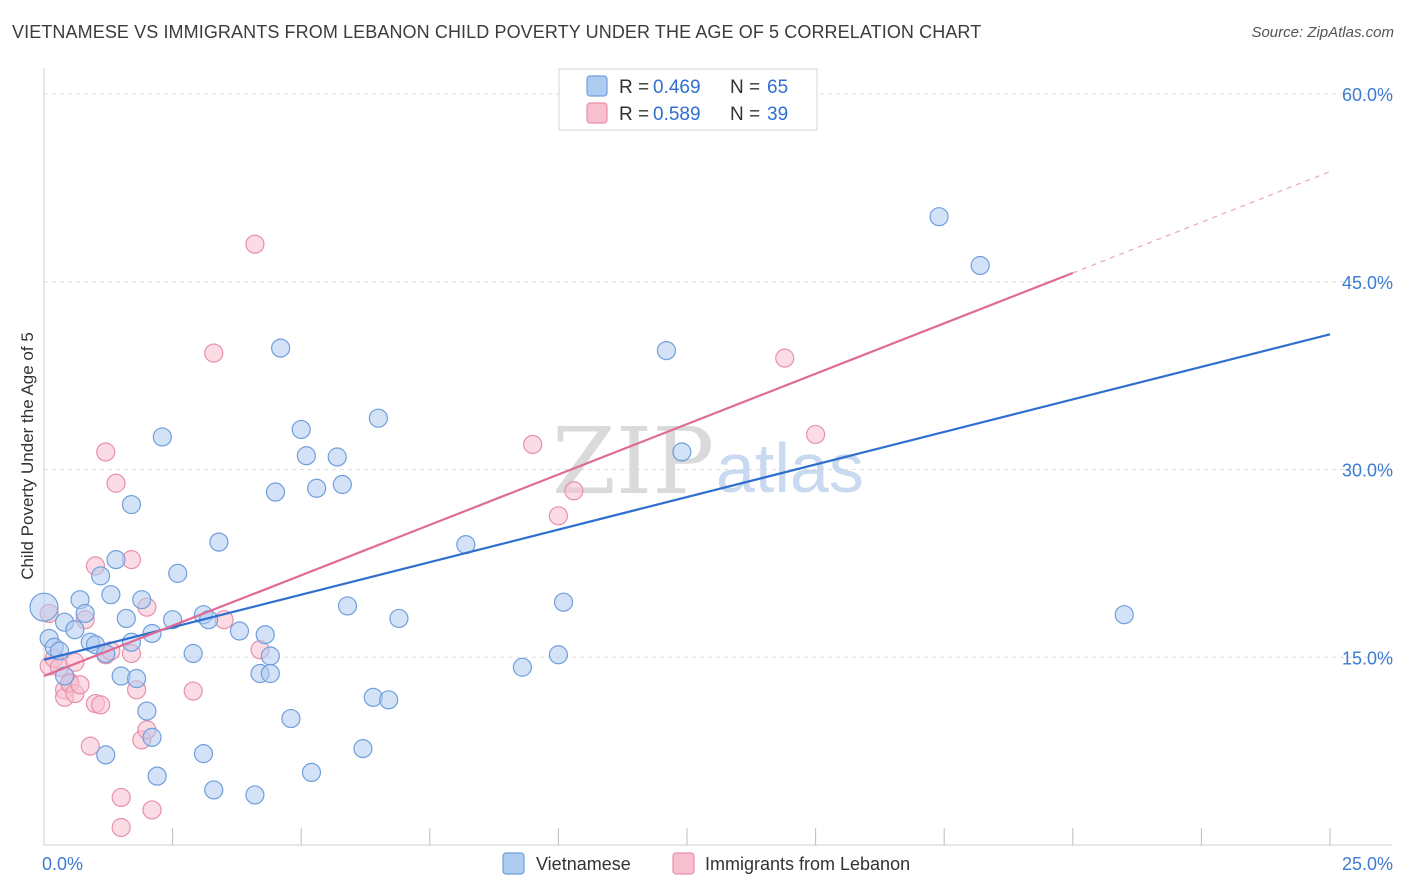 The width and height of the screenshot is (1406, 892). Describe the element at coordinates (1367, 283) in the screenshot. I see `y-tick-label-2: 45.0%` at that location.